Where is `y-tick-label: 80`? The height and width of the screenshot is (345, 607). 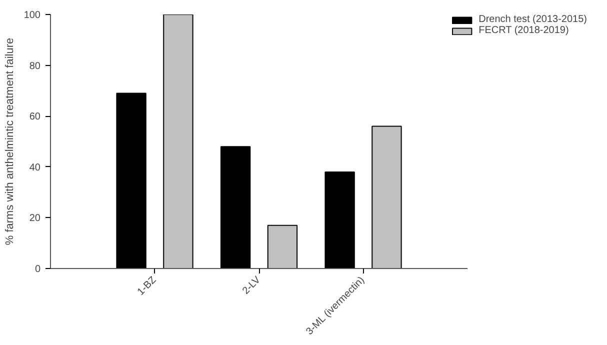
y-tick-label: 80 is located at coordinates (35, 66).